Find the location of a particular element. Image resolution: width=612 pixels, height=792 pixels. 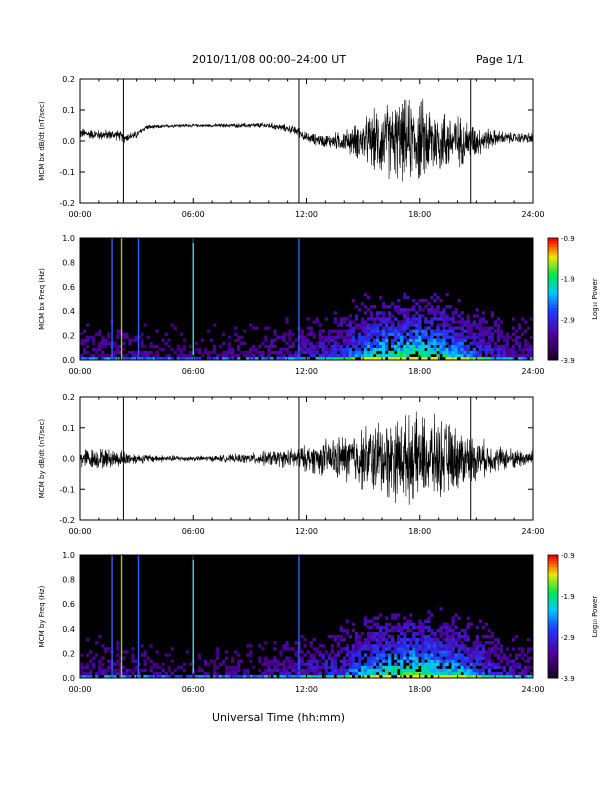

y-axis-label: MCM bx dB/dt (nT/sec) is located at coordinates (42, 141).